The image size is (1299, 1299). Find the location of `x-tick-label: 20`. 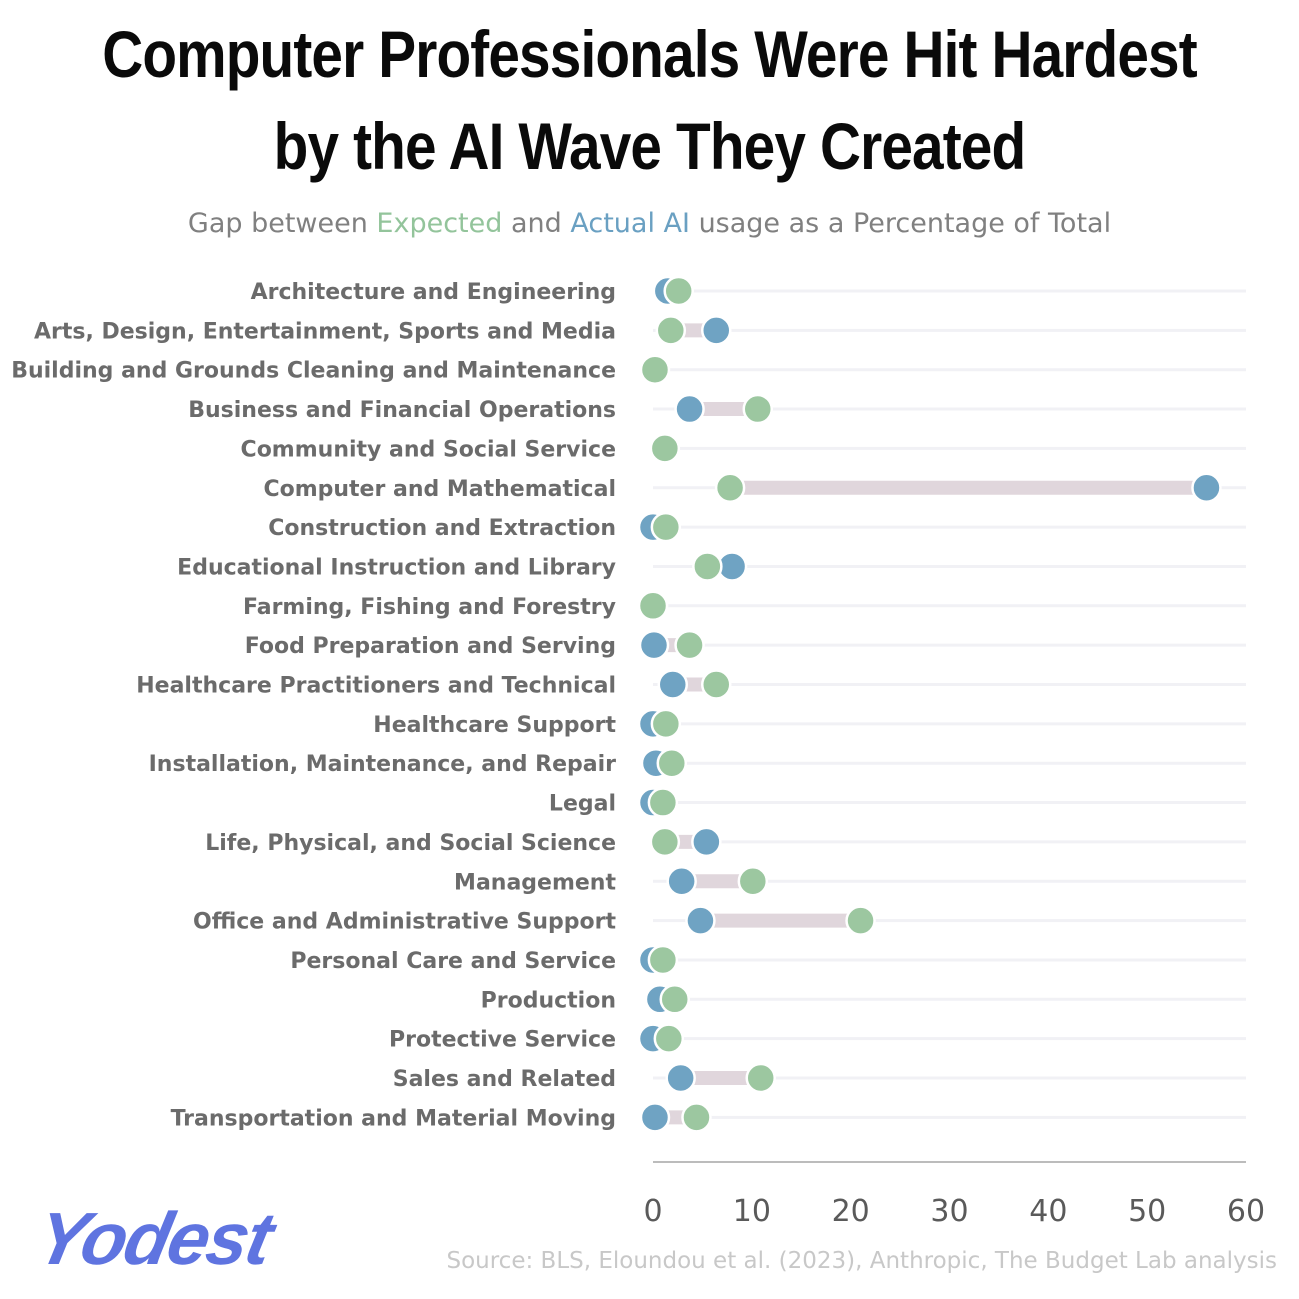

x-tick-label: 20 is located at coordinates (851, 1211).